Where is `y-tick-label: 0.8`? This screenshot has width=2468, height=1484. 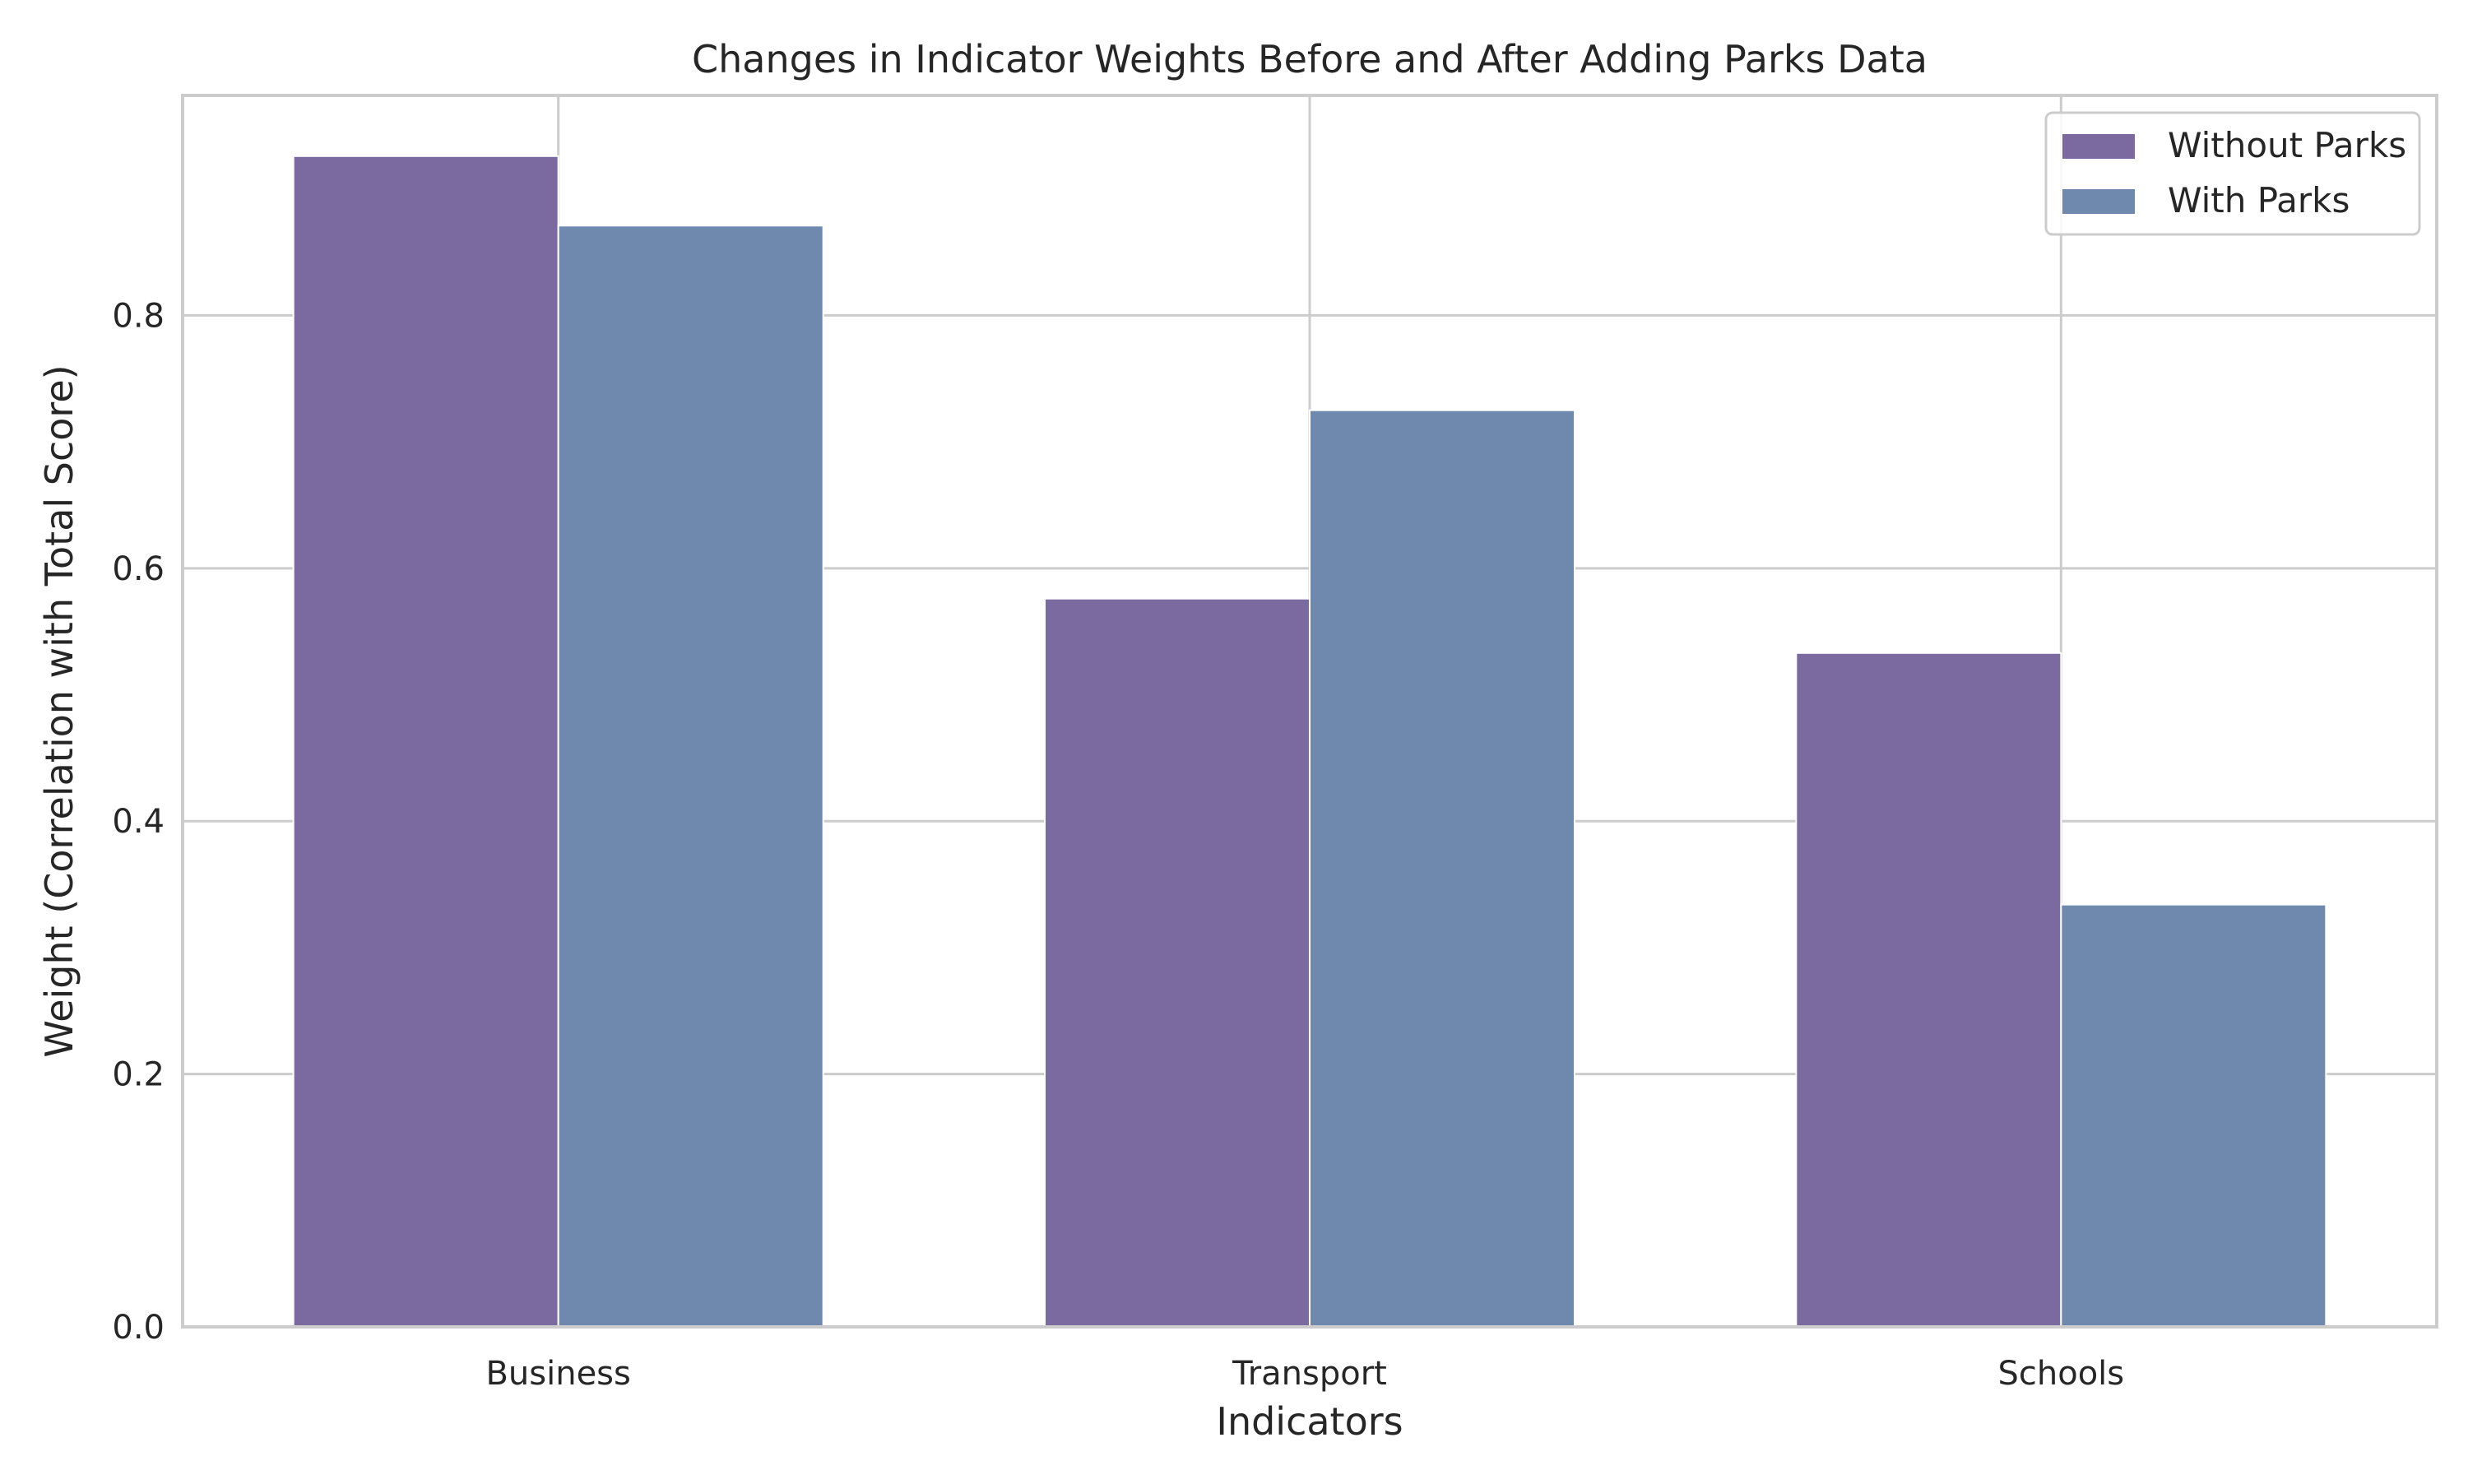 y-tick-label: 0.8 is located at coordinates (138, 316).